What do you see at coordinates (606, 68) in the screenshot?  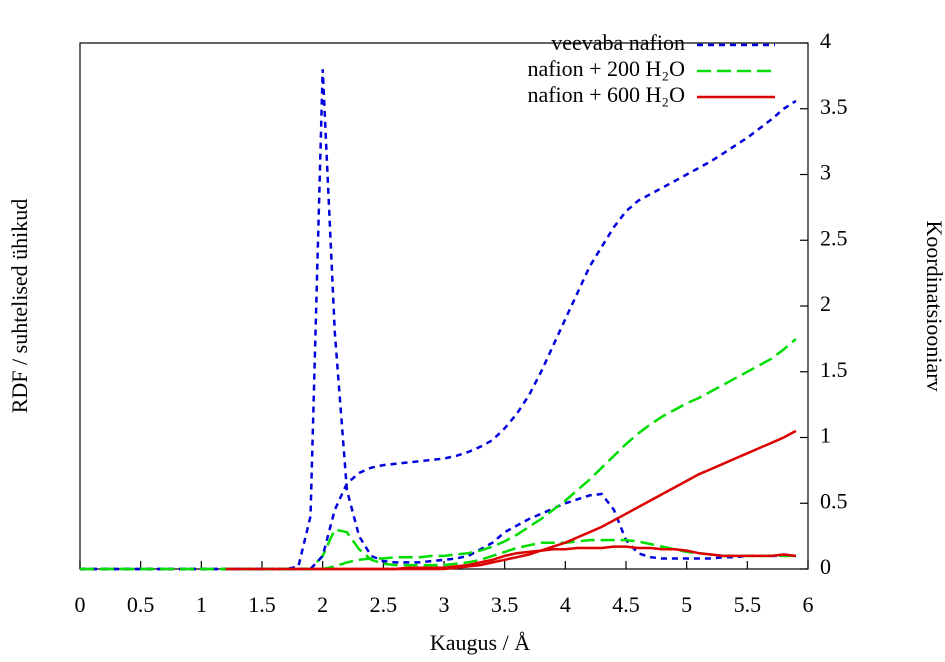 I see `legend-label: nafion + 200 H₂O` at bounding box center [606, 68].